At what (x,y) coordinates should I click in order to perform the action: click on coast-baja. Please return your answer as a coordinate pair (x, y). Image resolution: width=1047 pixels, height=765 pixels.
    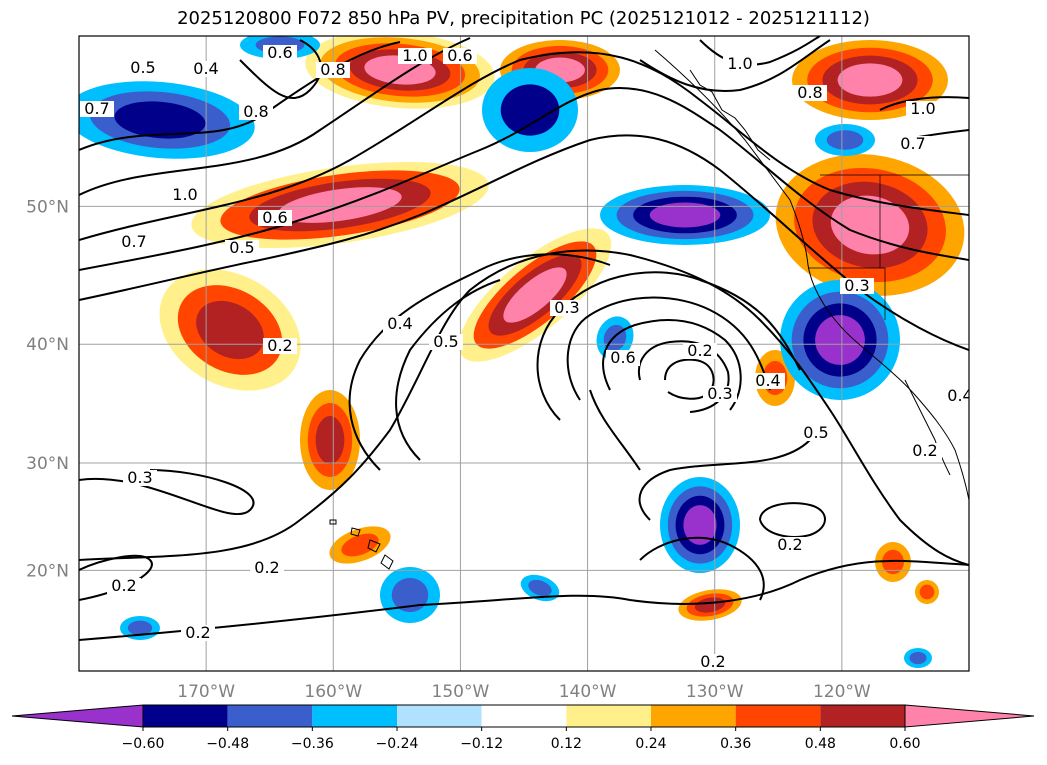
    Looking at the image, I should click on (927, 427).